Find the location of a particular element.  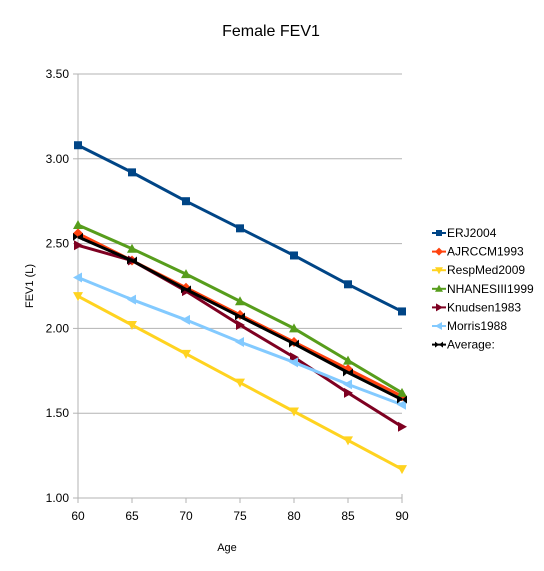

x-axis-label: Age is located at coordinates (227, 548).